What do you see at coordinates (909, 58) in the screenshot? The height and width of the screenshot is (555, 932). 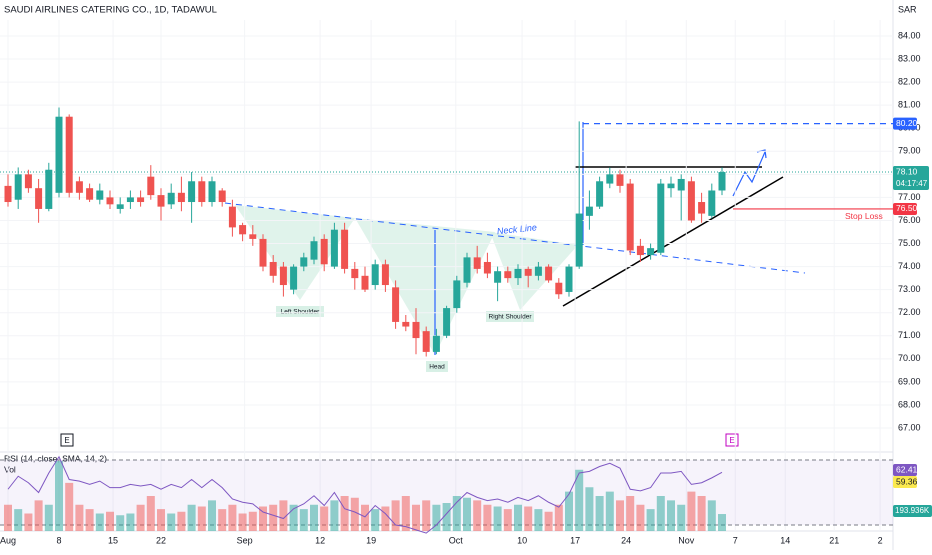 I see `y-tick-label: 83.00` at bounding box center [909, 58].